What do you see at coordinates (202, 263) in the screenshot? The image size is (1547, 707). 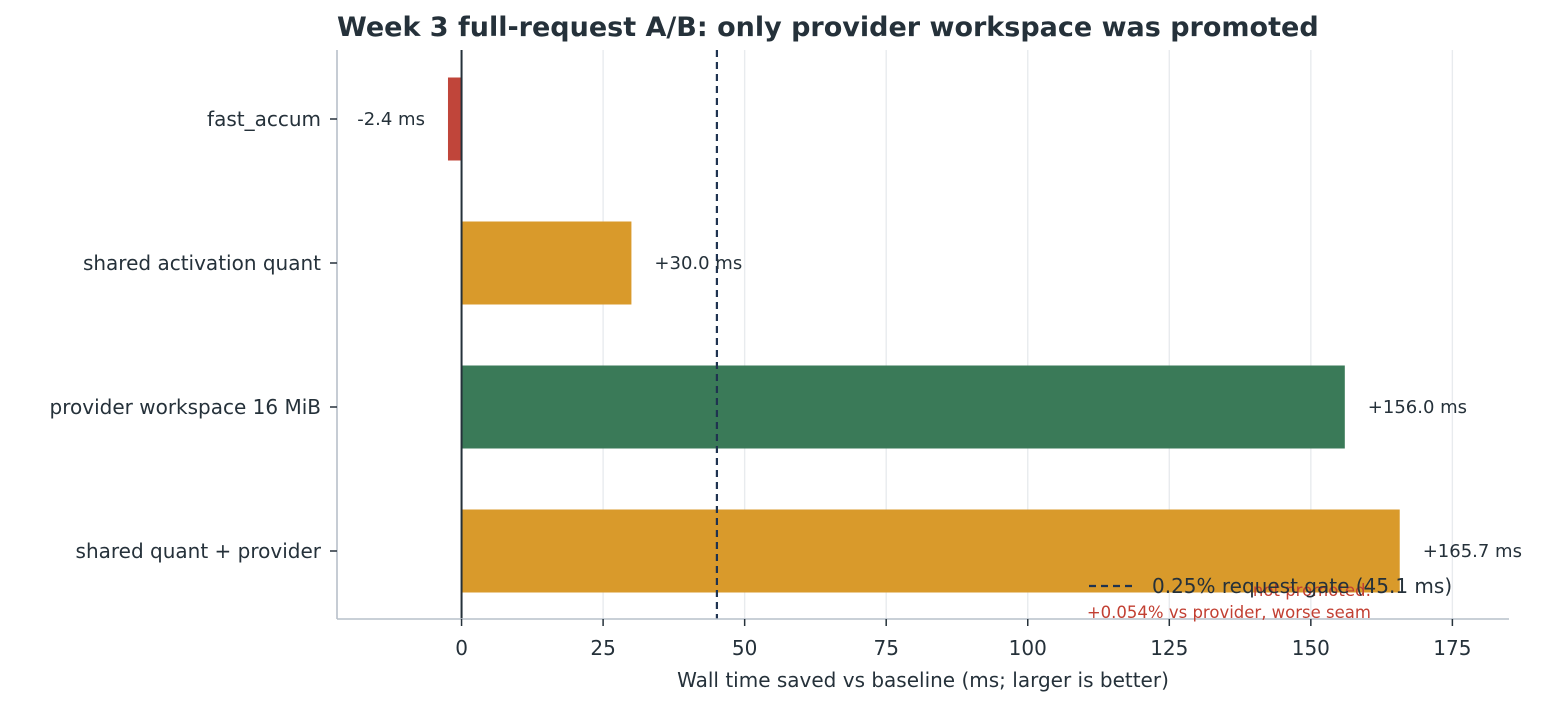 I see `category-label-1: shared activation quant` at bounding box center [202, 263].